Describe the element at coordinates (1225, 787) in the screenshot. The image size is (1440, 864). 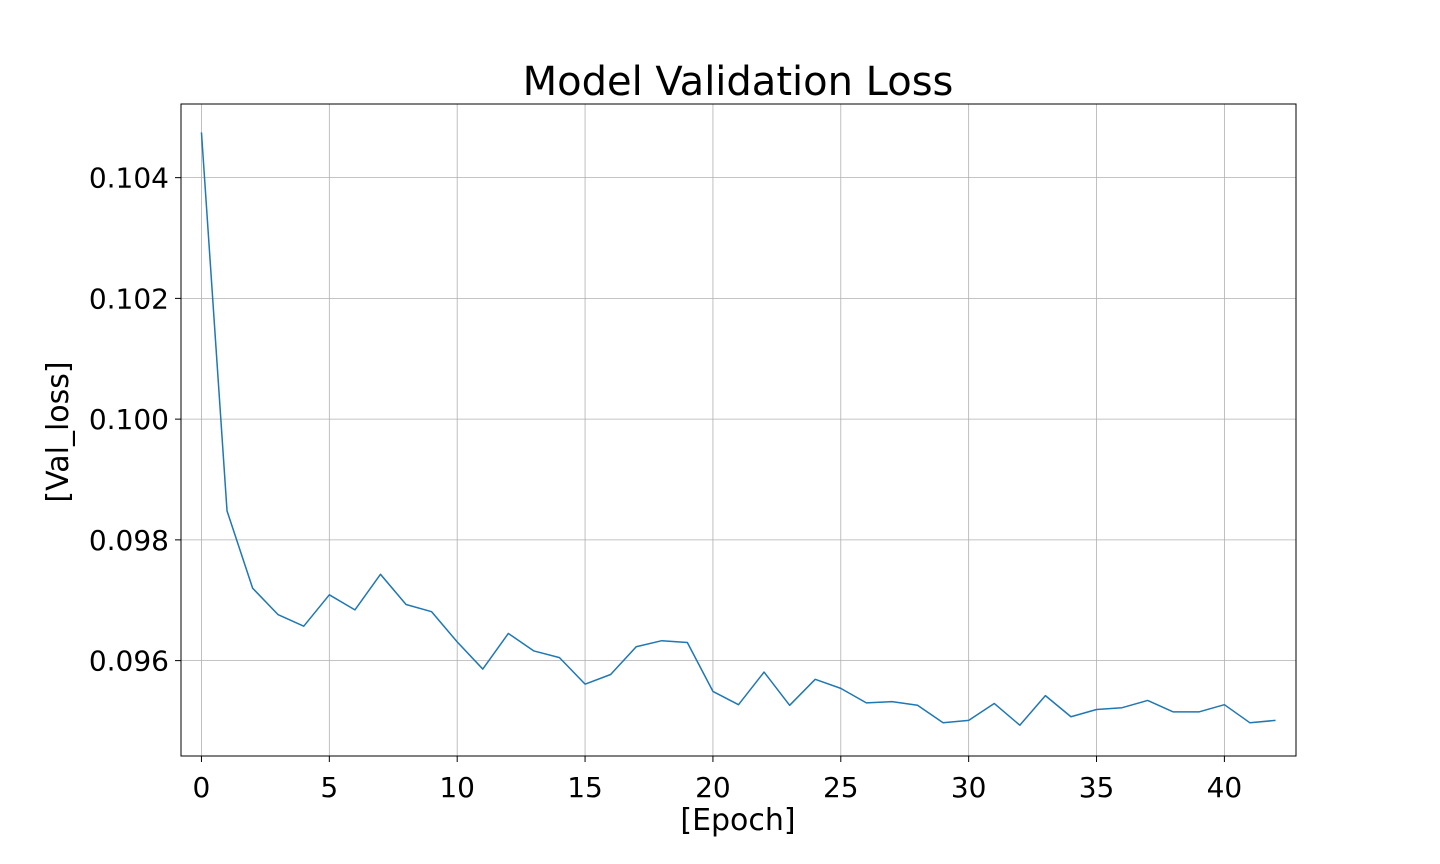
I see `x-tick-label: 40` at that location.